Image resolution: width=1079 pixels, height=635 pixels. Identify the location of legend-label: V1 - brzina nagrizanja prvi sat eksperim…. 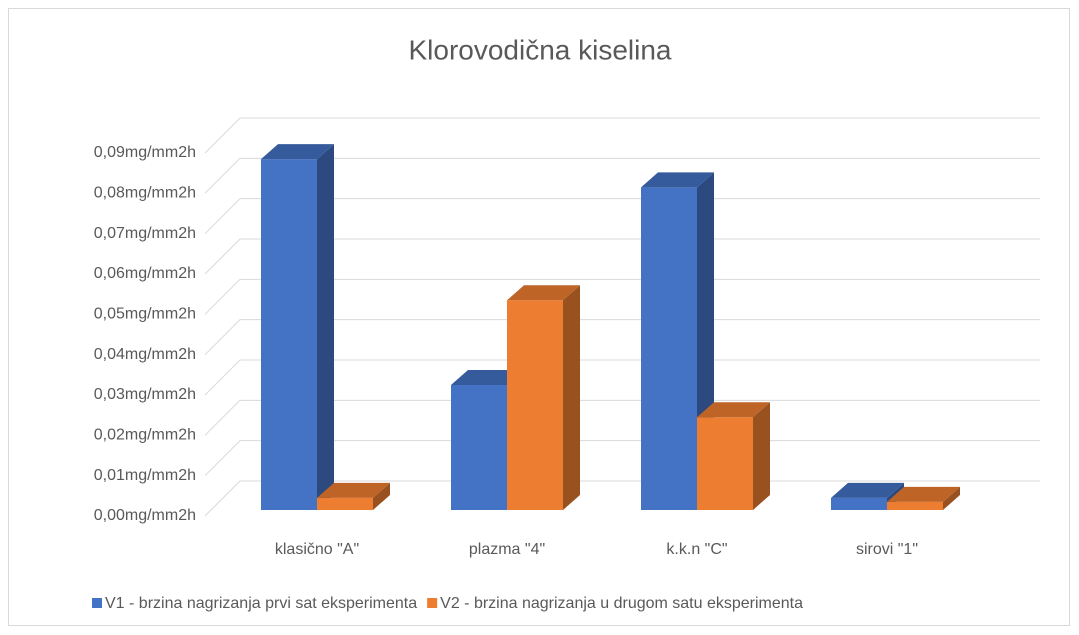
(261, 603).